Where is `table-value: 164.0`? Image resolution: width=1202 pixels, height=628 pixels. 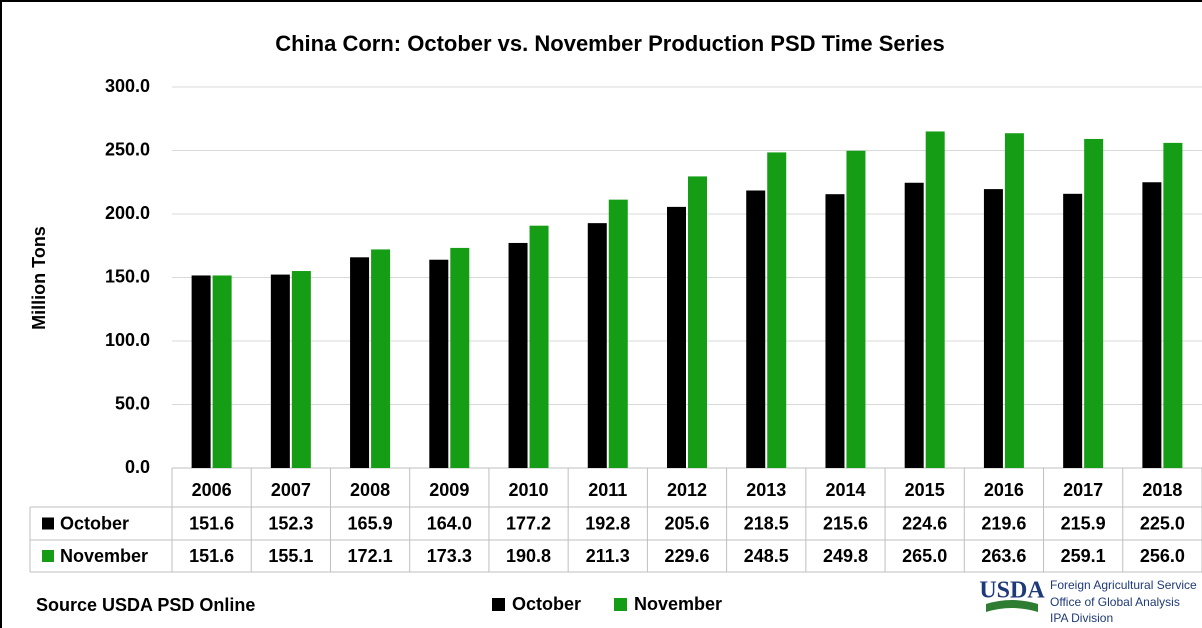
table-value: 164.0 is located at coordinates (449, 523).